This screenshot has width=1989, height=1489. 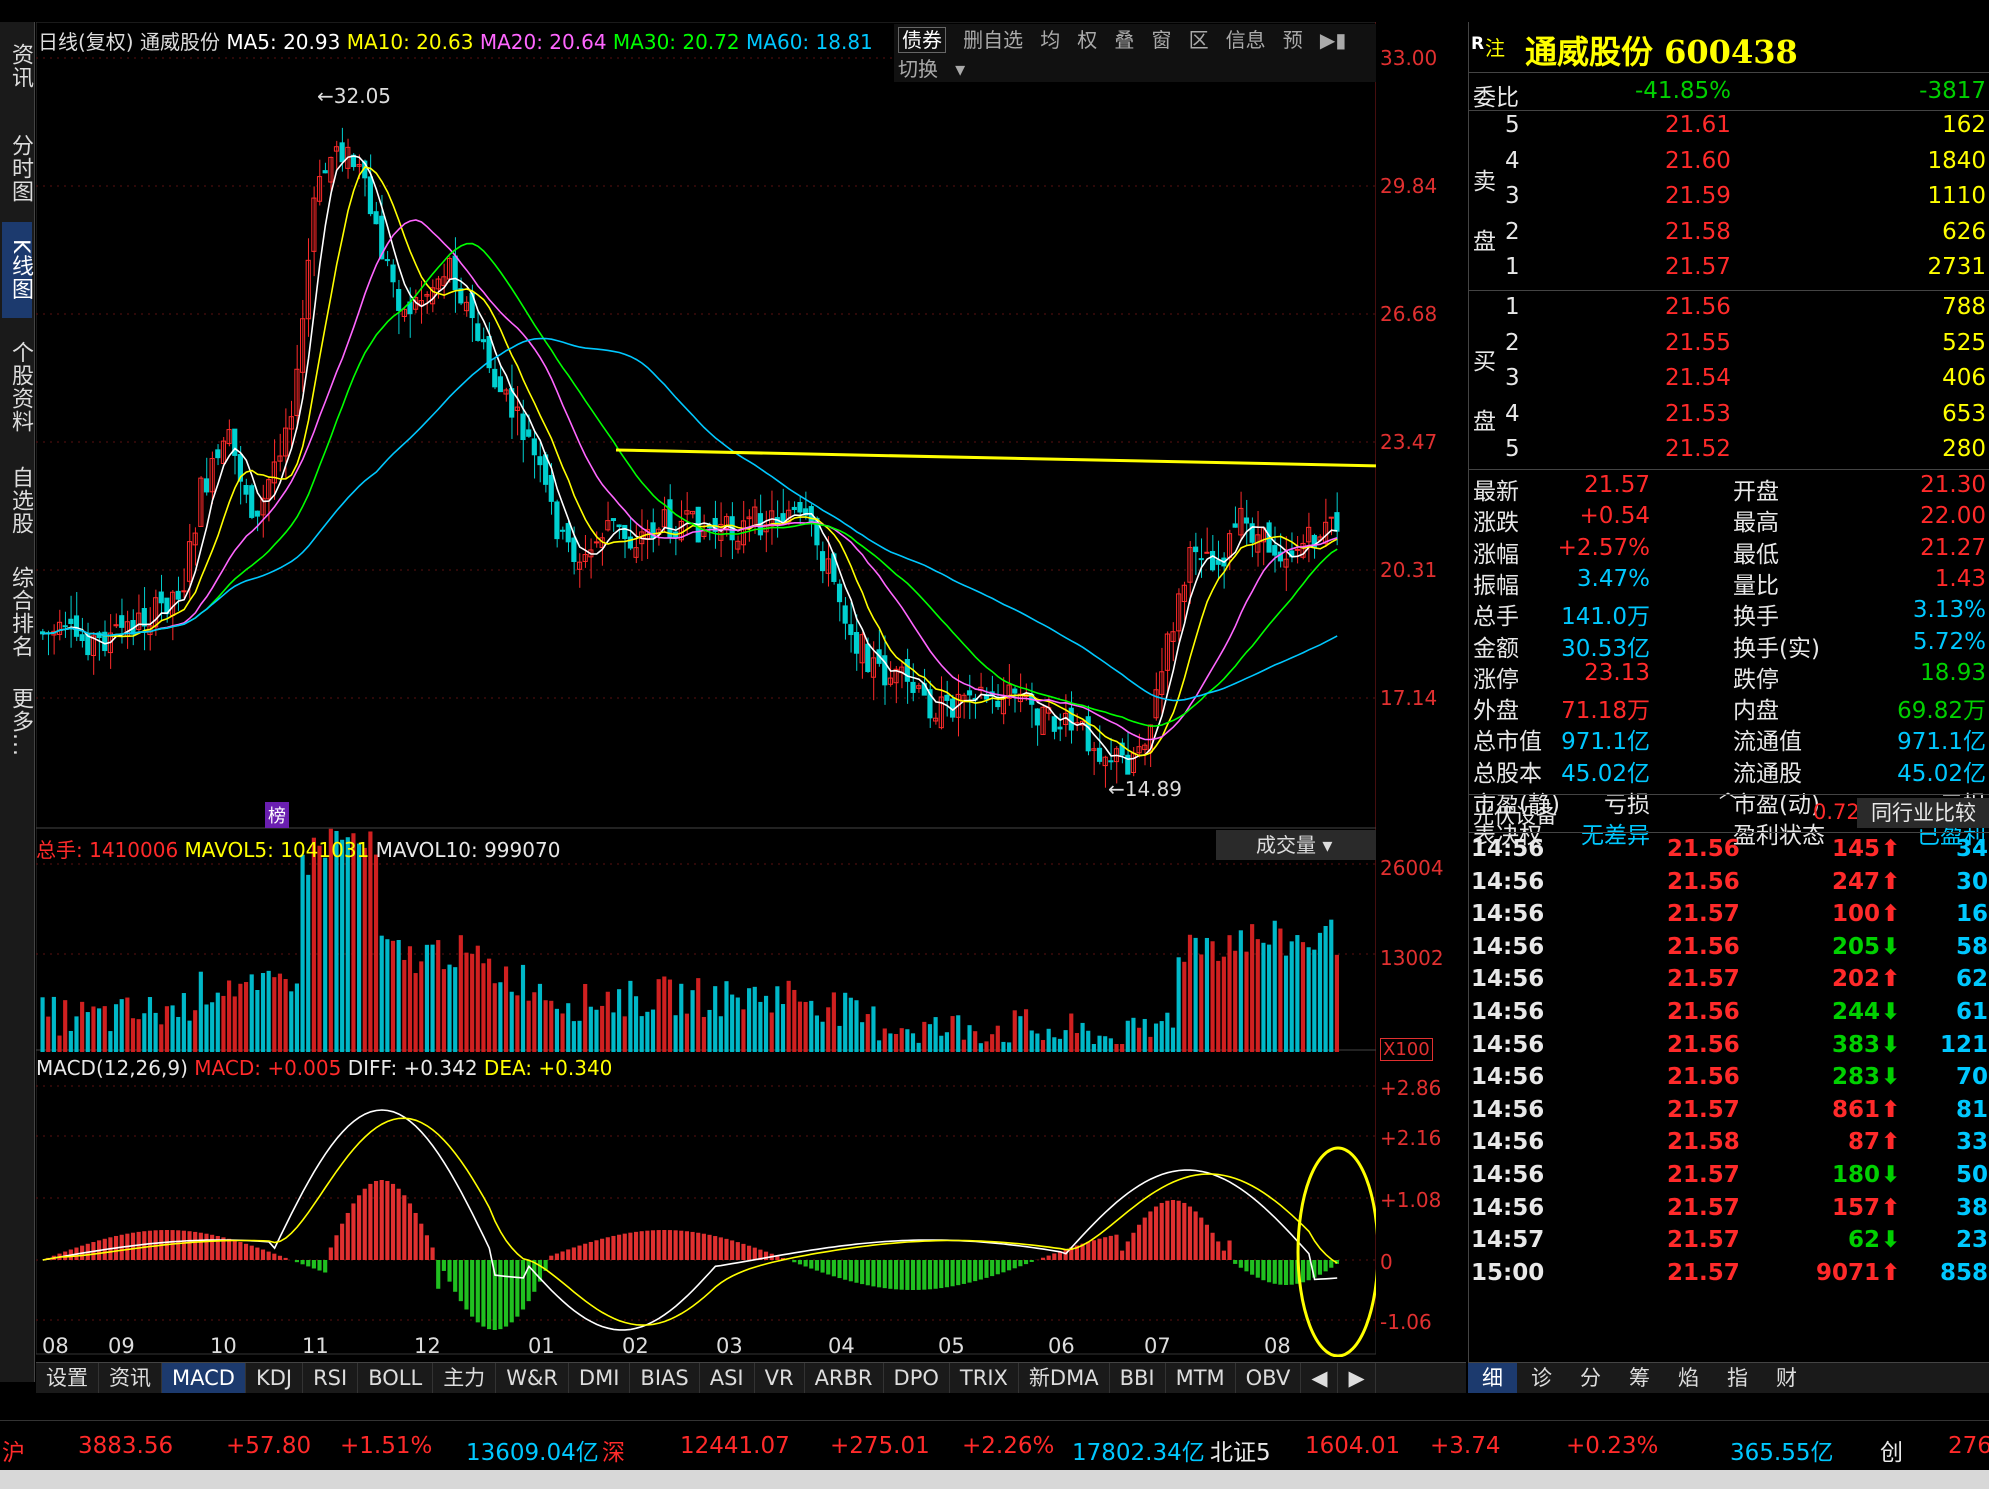 I want to click on rights-button: 权, so click(x=1087, y=40).